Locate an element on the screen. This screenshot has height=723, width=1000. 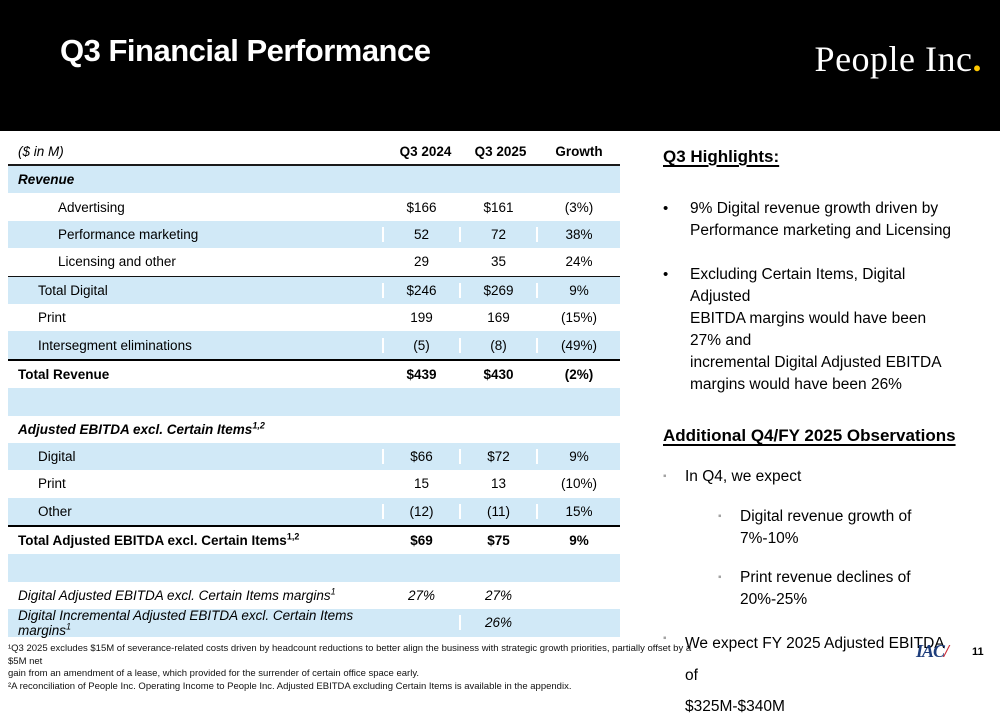
cell-growth: (3%) is located at coordinates (578, 207).